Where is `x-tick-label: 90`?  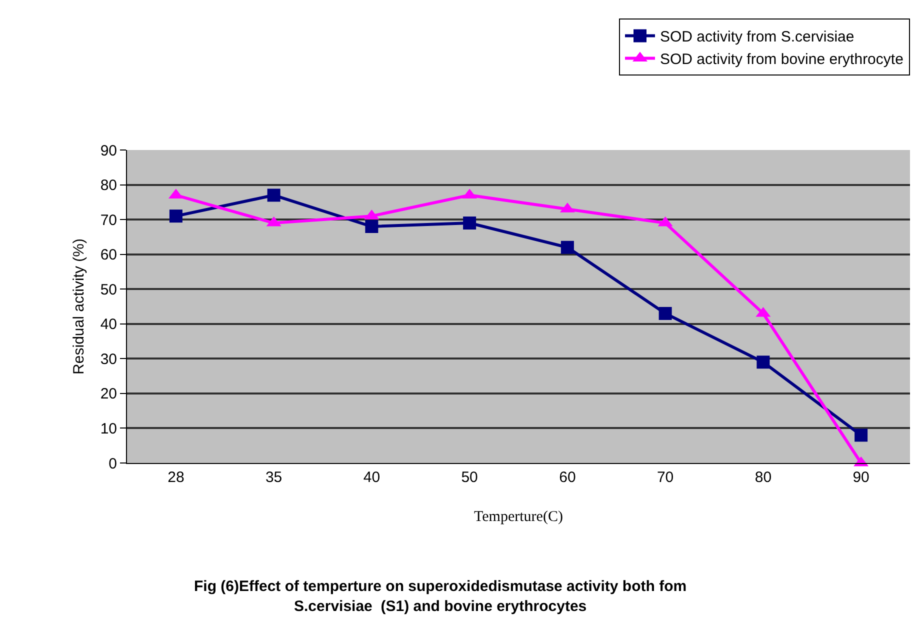 x-tick-label: 90 is located at coordinates (861, 477).